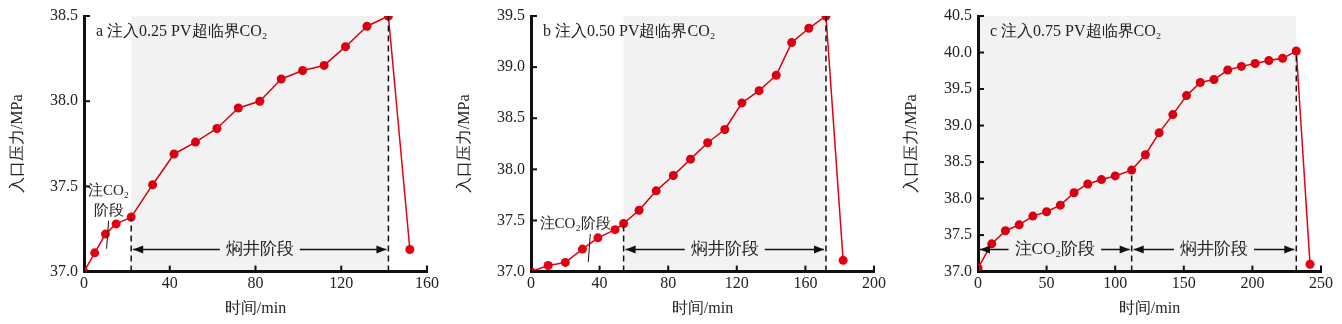  What do you see at coordinates (1076, 30) in the screenshot?
I see `chart-title: c 注入0.75 PV超临界CO₂` at bounding box center [1076, 30].